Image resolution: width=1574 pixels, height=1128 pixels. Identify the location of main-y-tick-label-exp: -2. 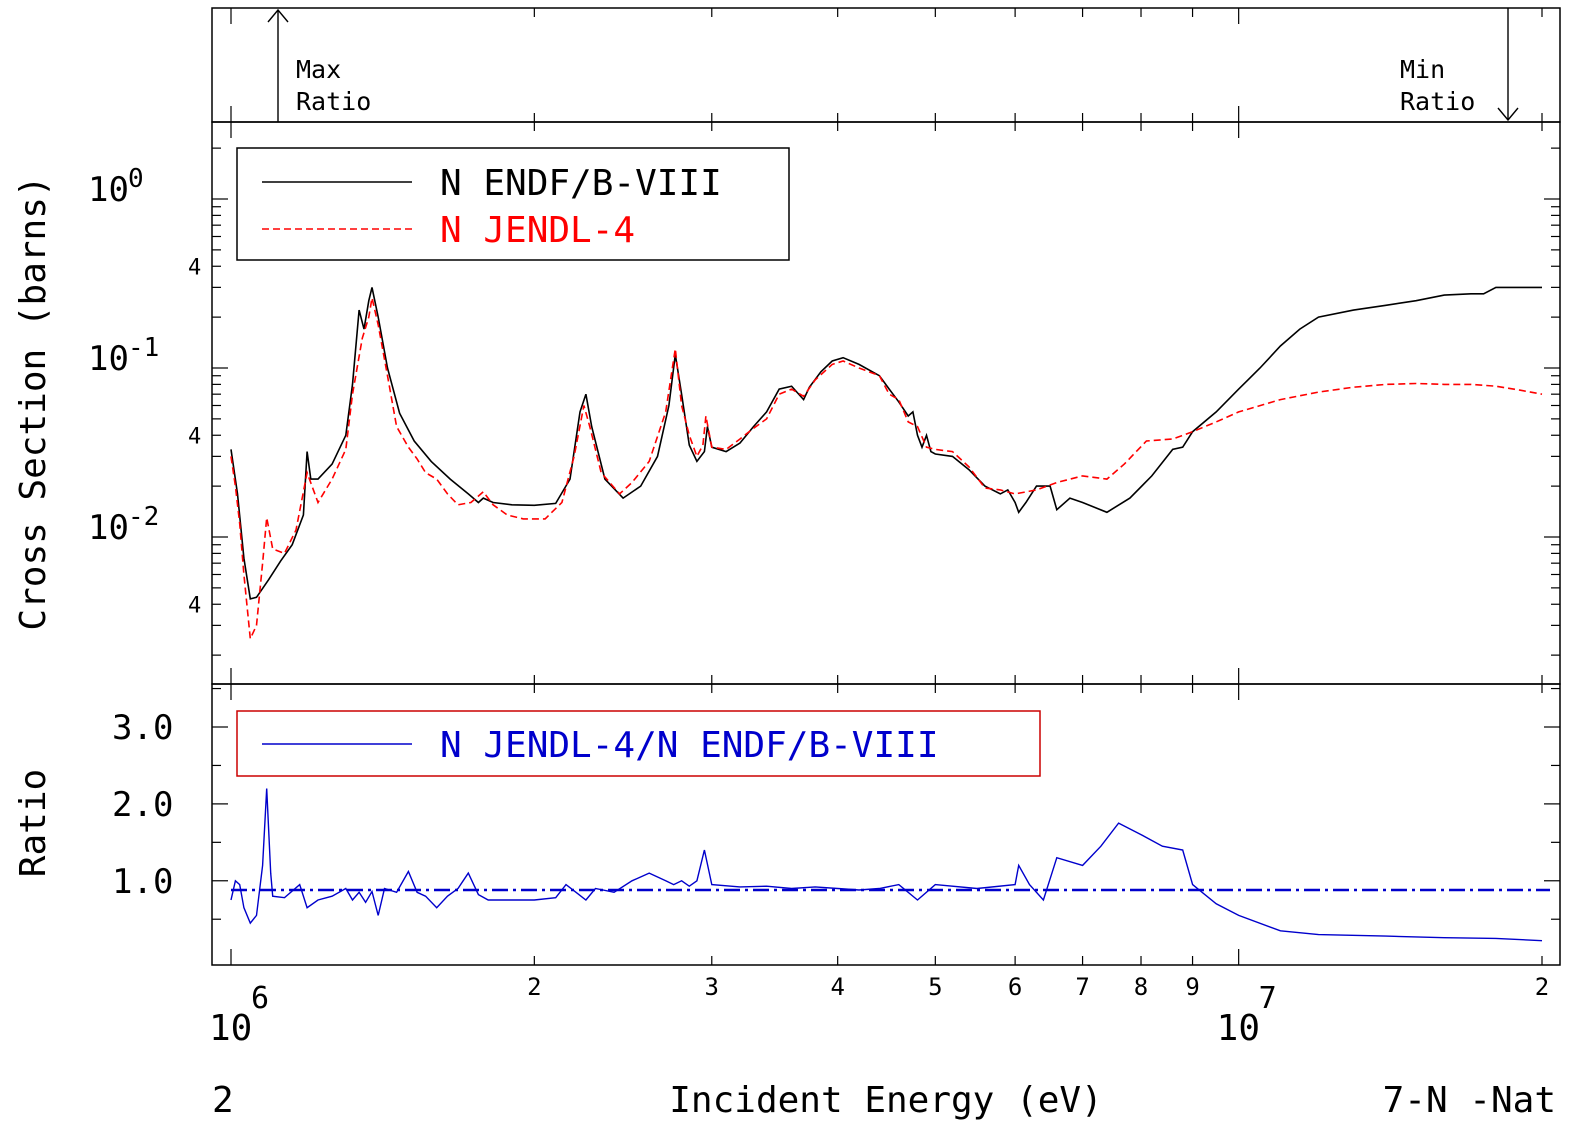
(143, 517).